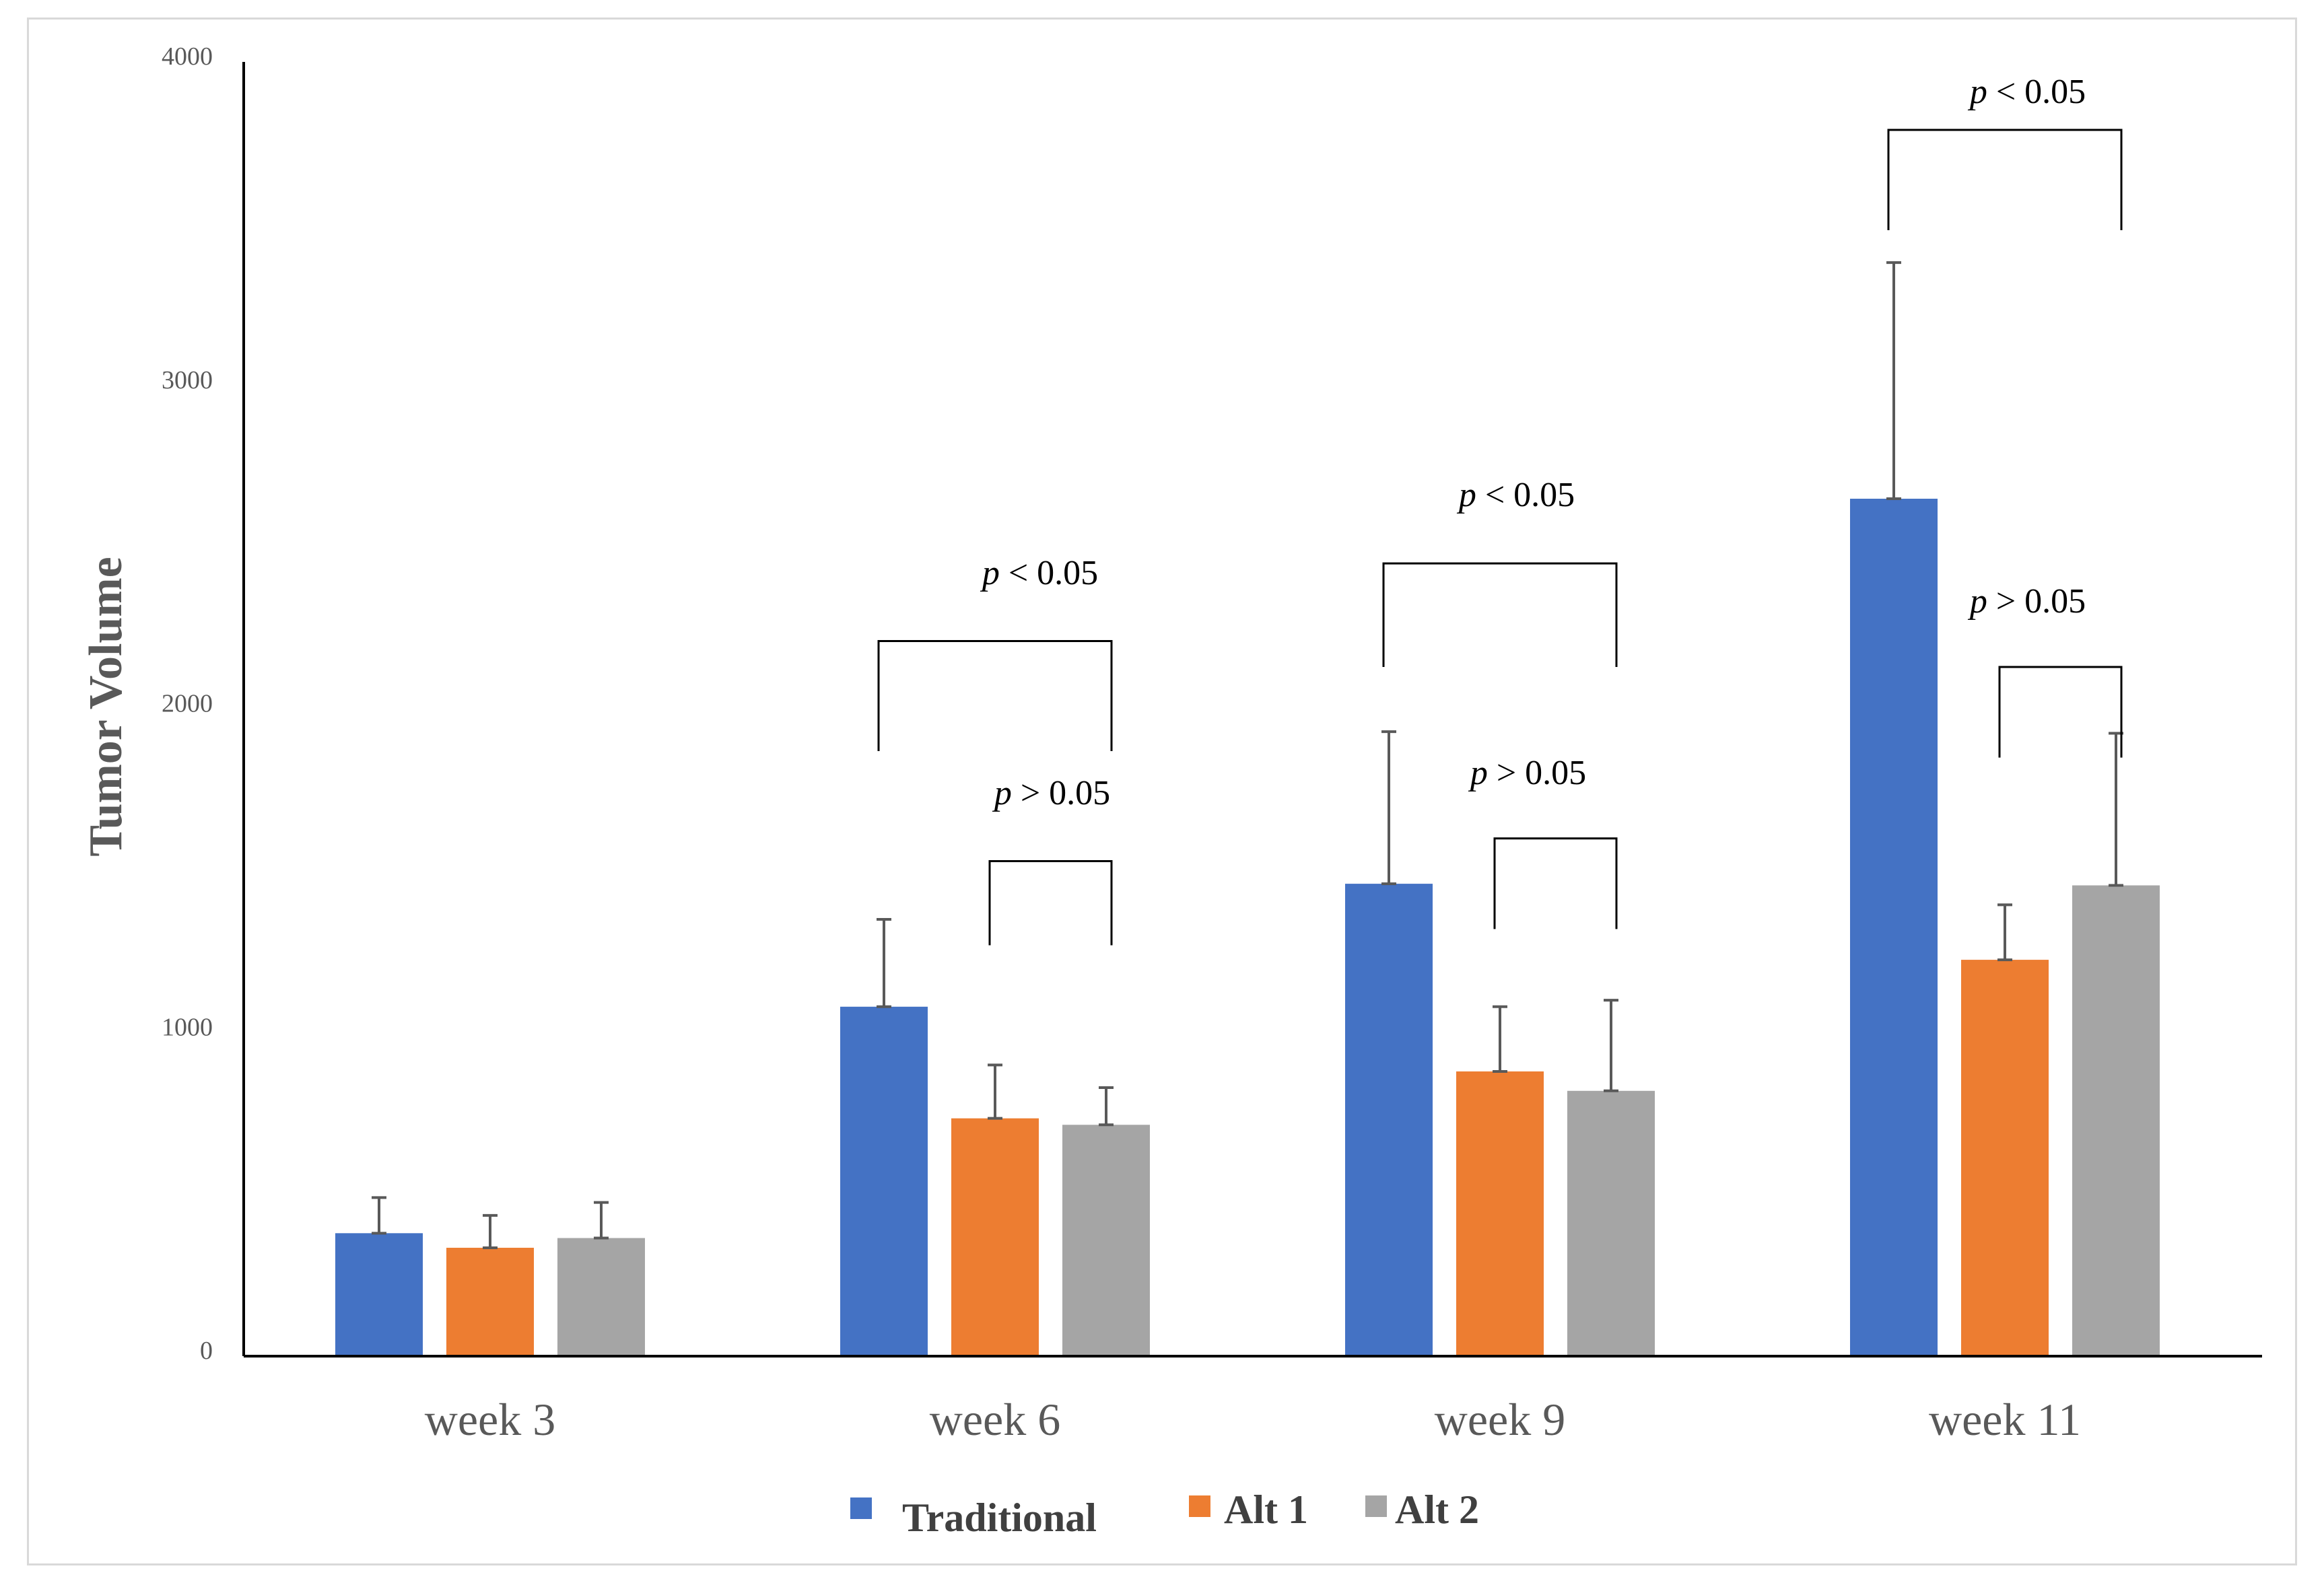 Image resolution: width=2324 pixels, height=1587 pixels. What do you see at coordinates (2005, 1419) in the screenshot?
I see `x-tick-label: week 11` at bounding box center [2005, 1419].